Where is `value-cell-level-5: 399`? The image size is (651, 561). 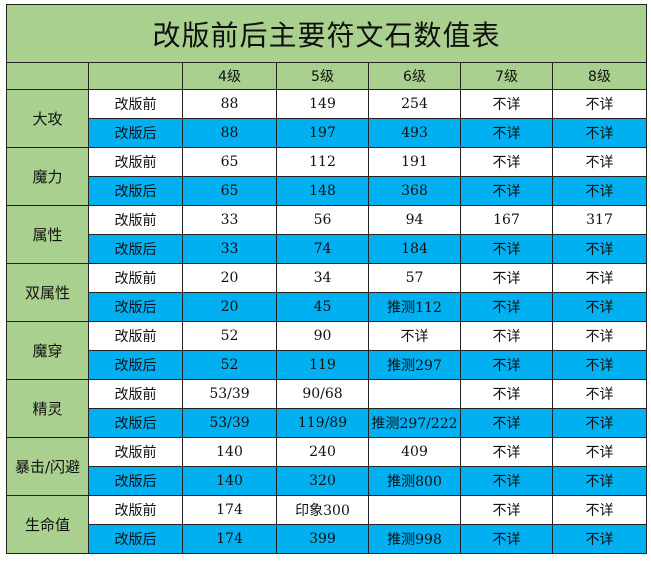 value-cell-level-5: 399 is located at coordinates (322, 539).